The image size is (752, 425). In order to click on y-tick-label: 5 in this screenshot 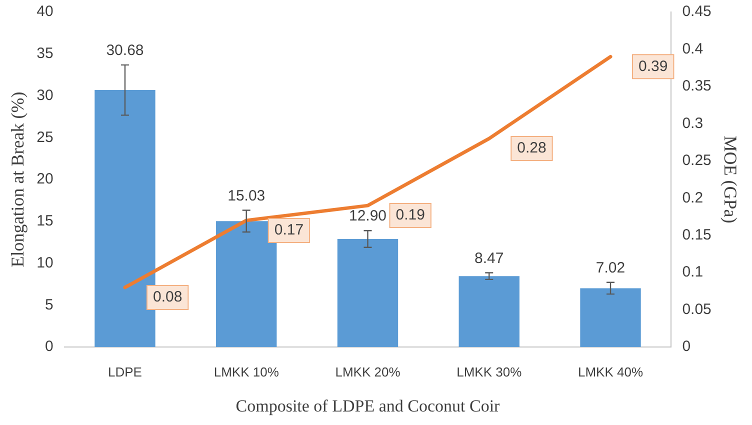, I will do `click(49, 305)`.